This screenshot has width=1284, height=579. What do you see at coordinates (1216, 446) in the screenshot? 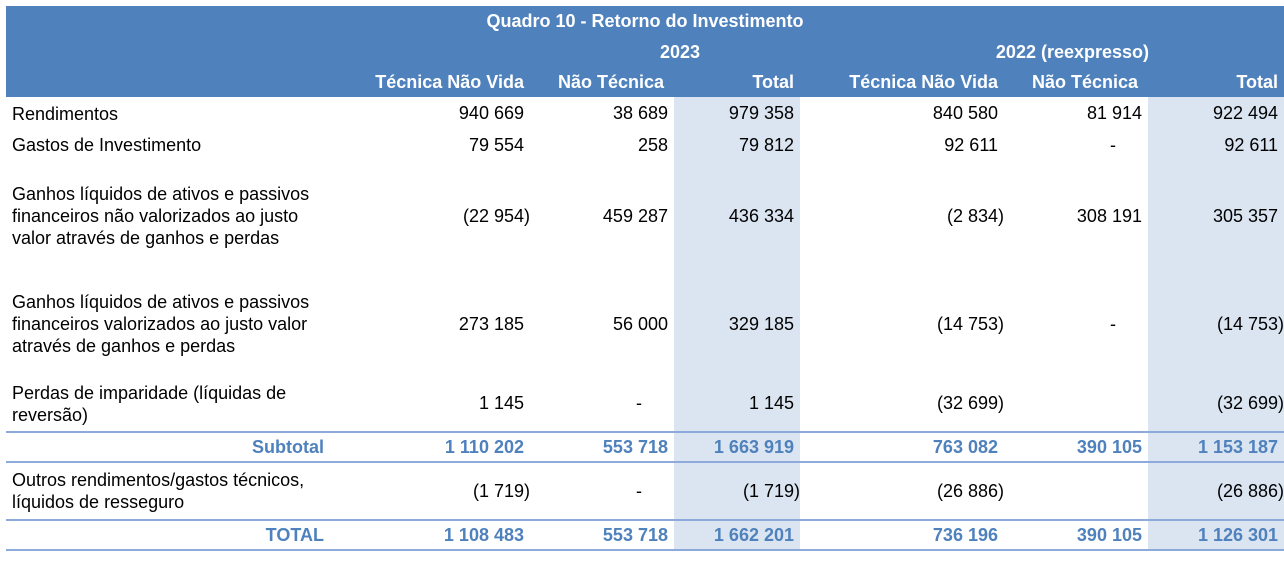
I see `cell-value: 1 153 187` at bounding box center [1216, 446].